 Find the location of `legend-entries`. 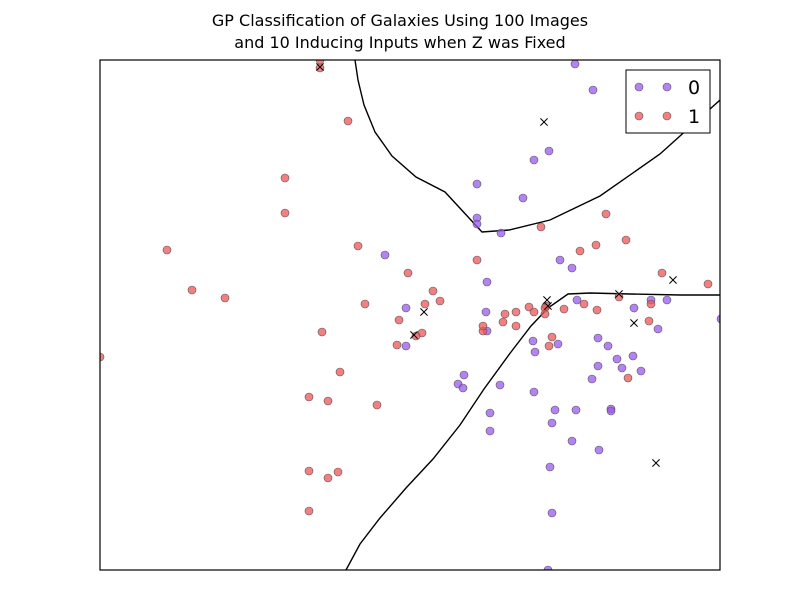

legend-entries is located at coordinates (653, 101).